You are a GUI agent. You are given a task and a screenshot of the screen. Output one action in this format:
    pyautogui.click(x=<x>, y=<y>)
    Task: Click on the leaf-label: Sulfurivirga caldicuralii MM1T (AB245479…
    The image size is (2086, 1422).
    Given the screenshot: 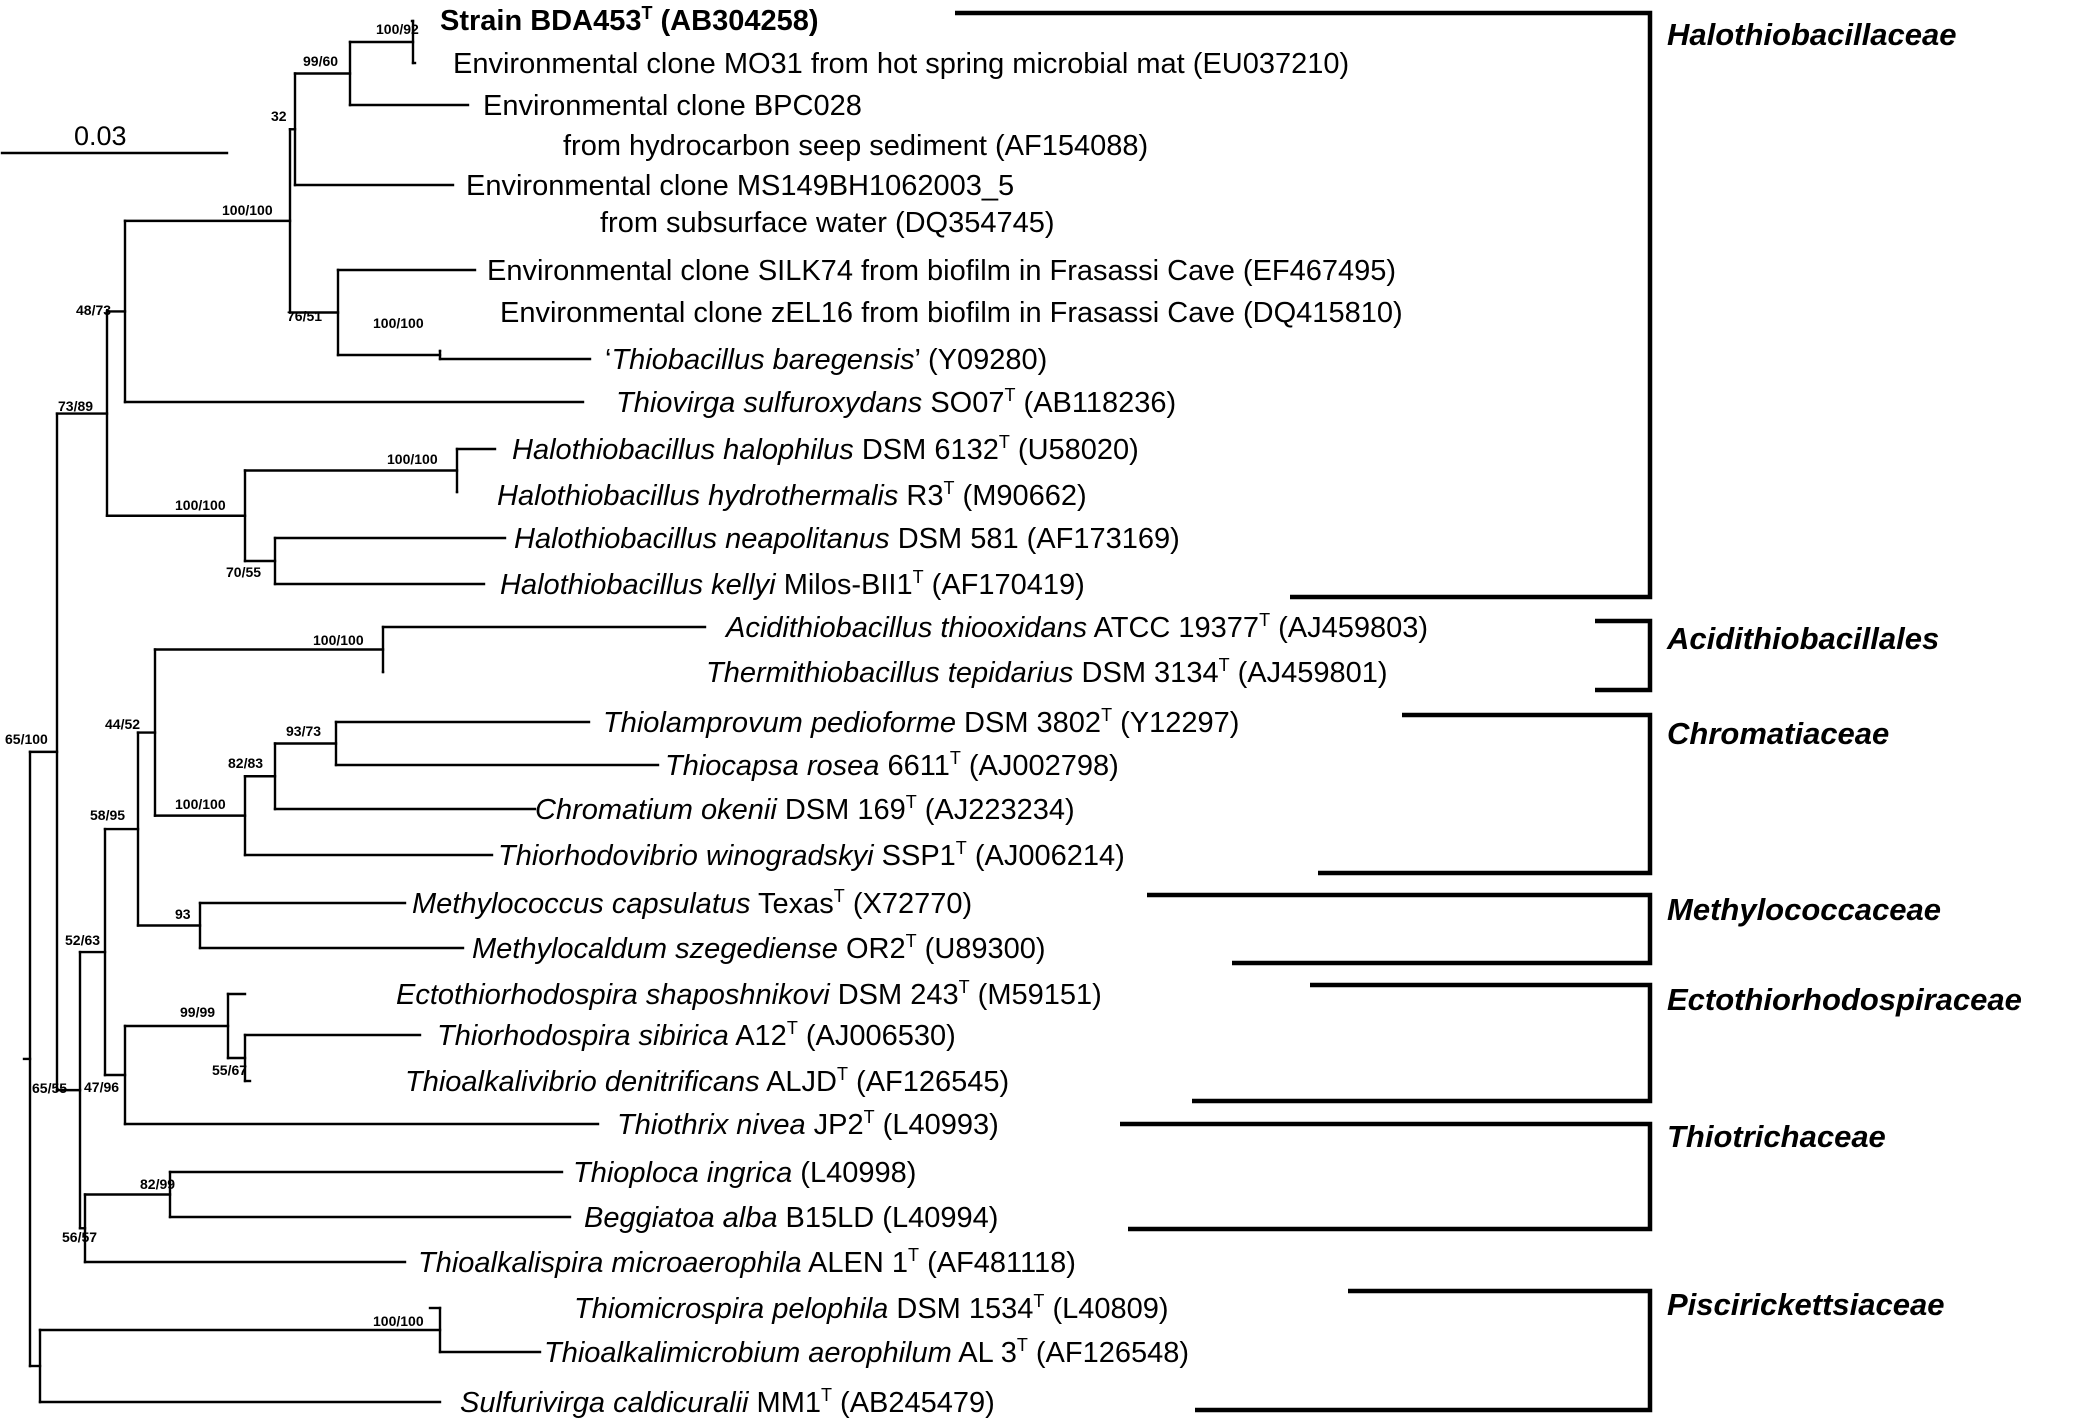 What is the action you would take?
    pyautogui.click(x=727, y=1402)
    